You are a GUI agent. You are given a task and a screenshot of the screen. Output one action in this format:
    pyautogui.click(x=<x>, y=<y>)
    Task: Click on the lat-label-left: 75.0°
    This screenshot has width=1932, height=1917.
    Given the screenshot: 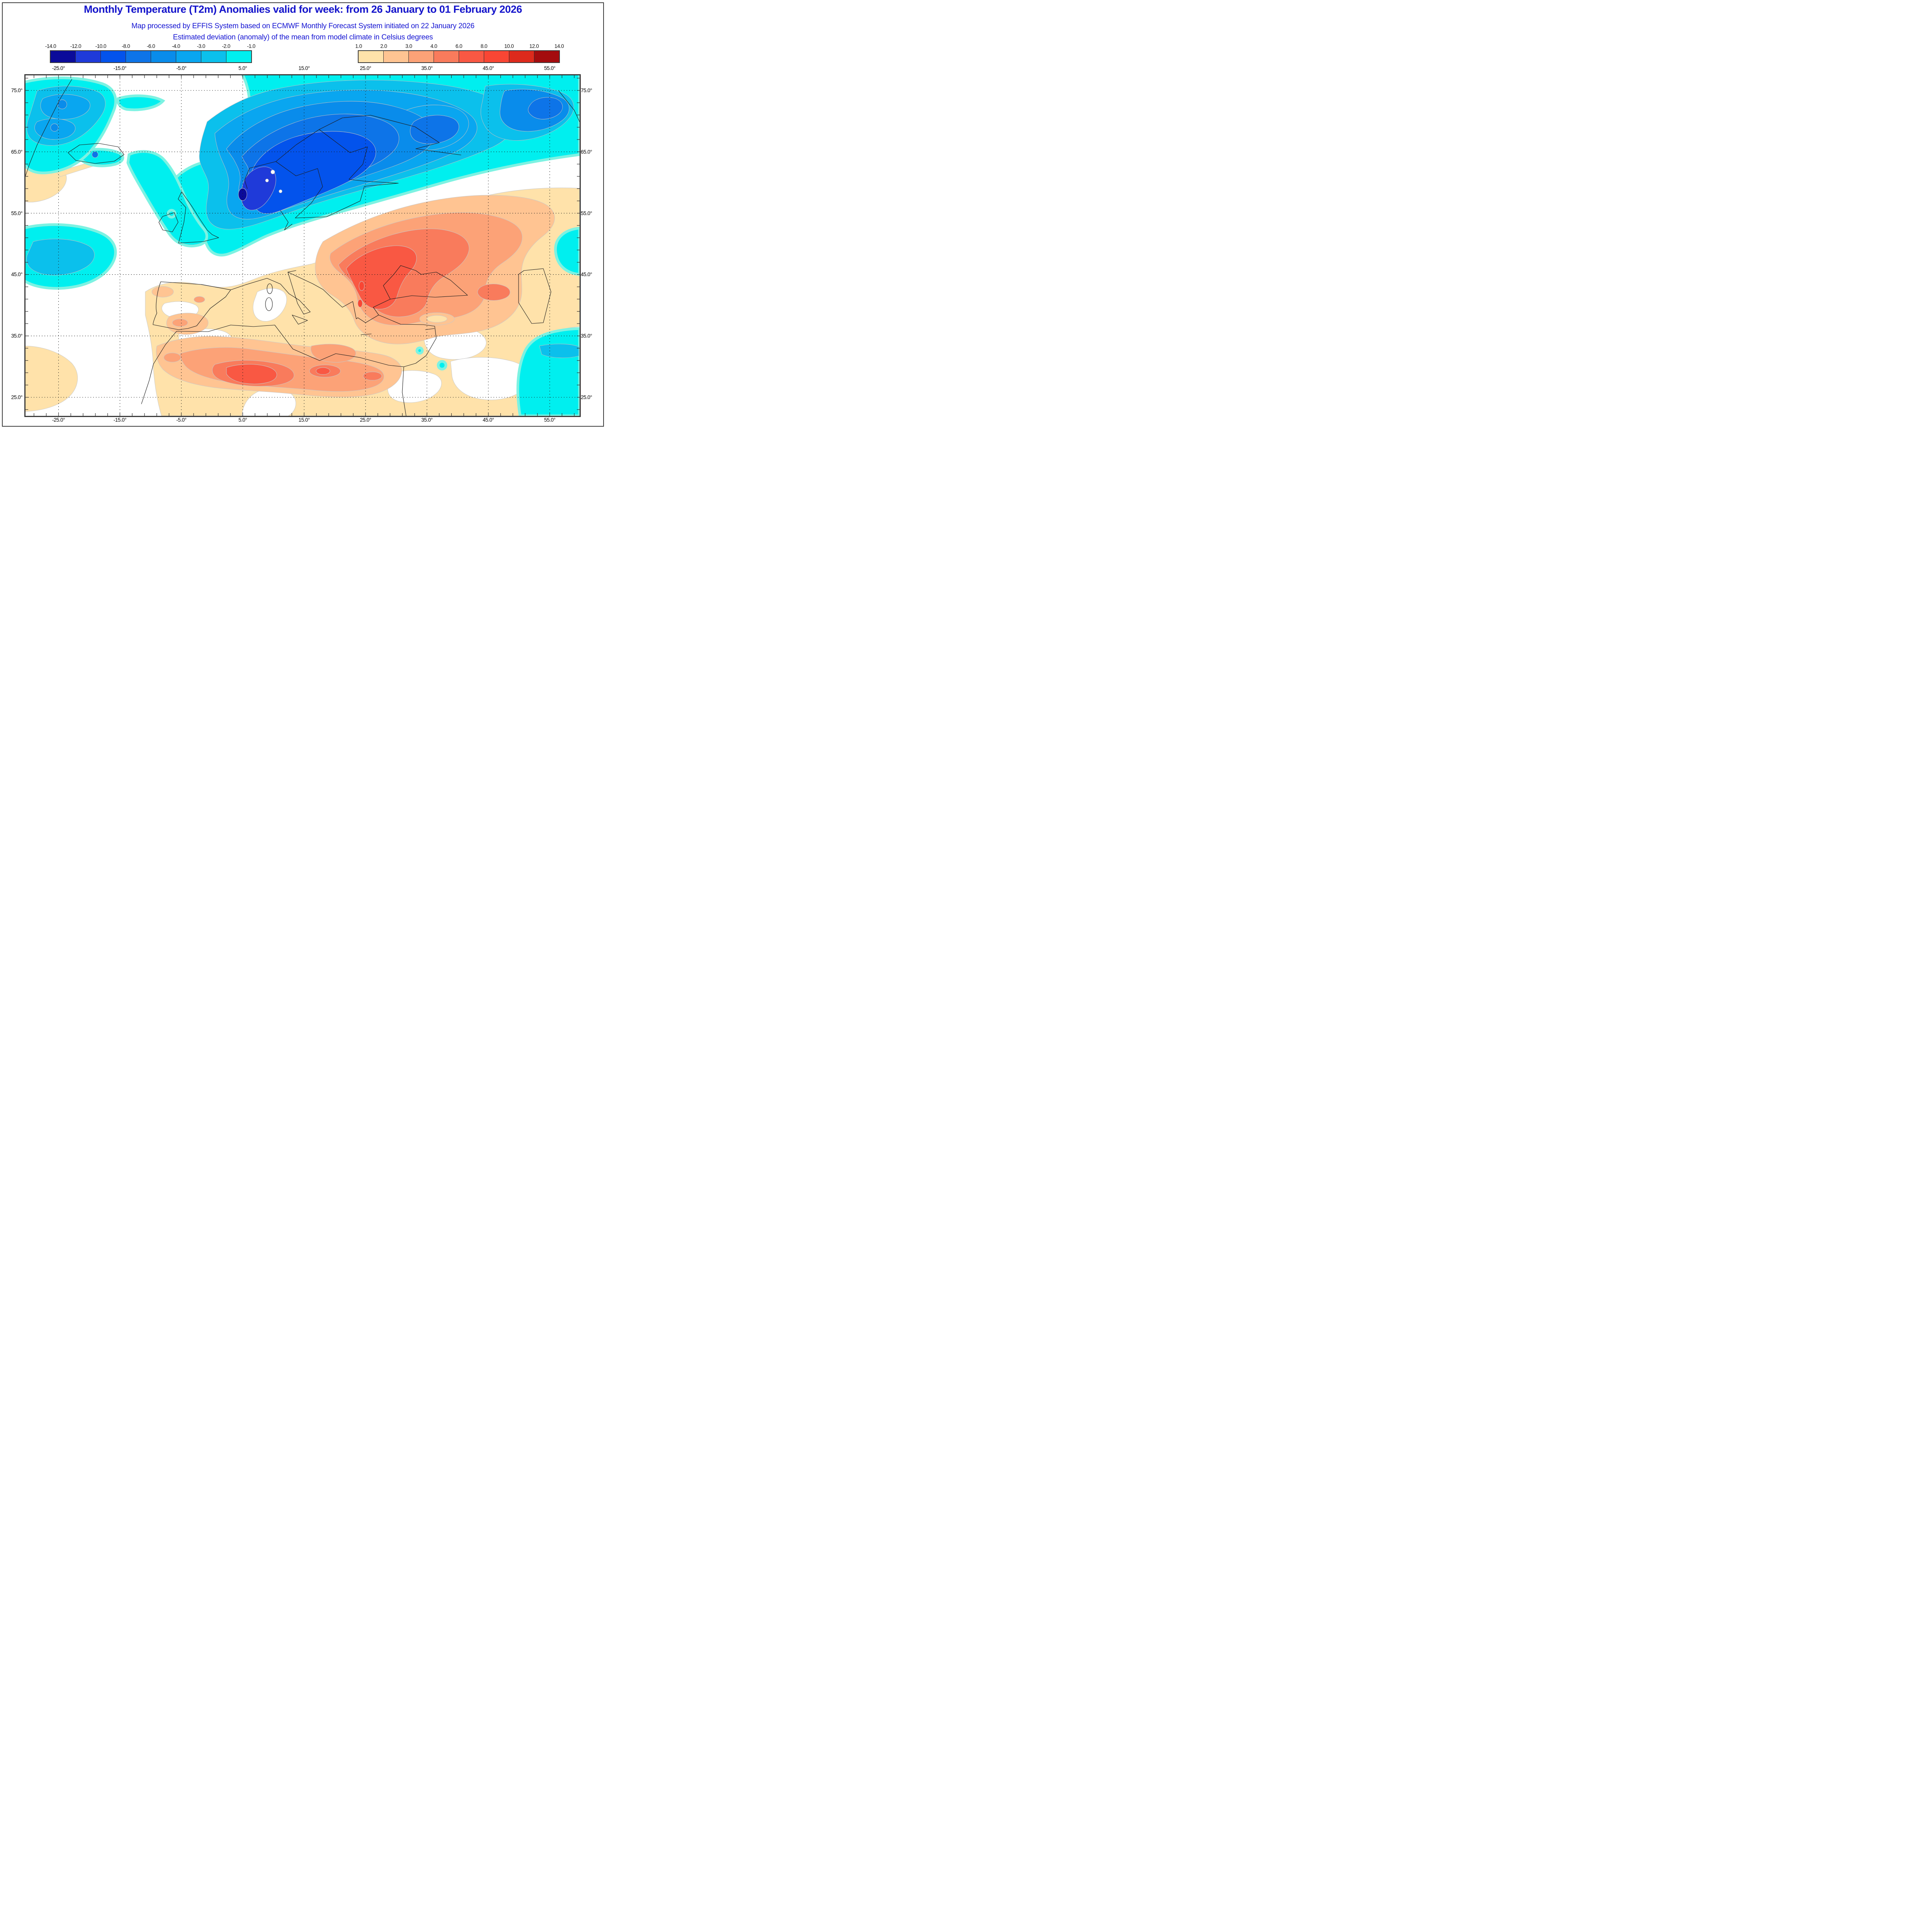 What is the action you would take?
    pyautogui.click(x=17, y=90)
    